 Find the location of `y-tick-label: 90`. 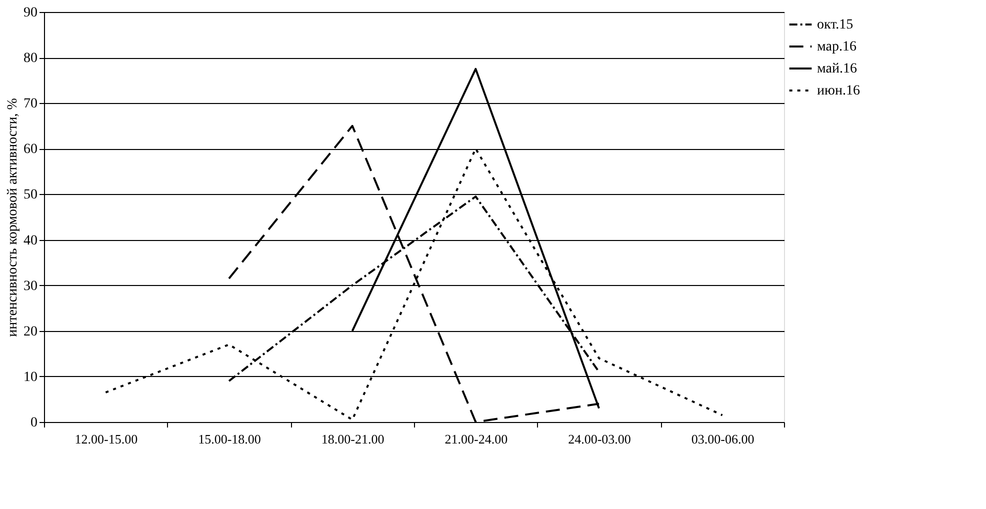

y-tick-label: 90 is located at coordinates (31, 13).